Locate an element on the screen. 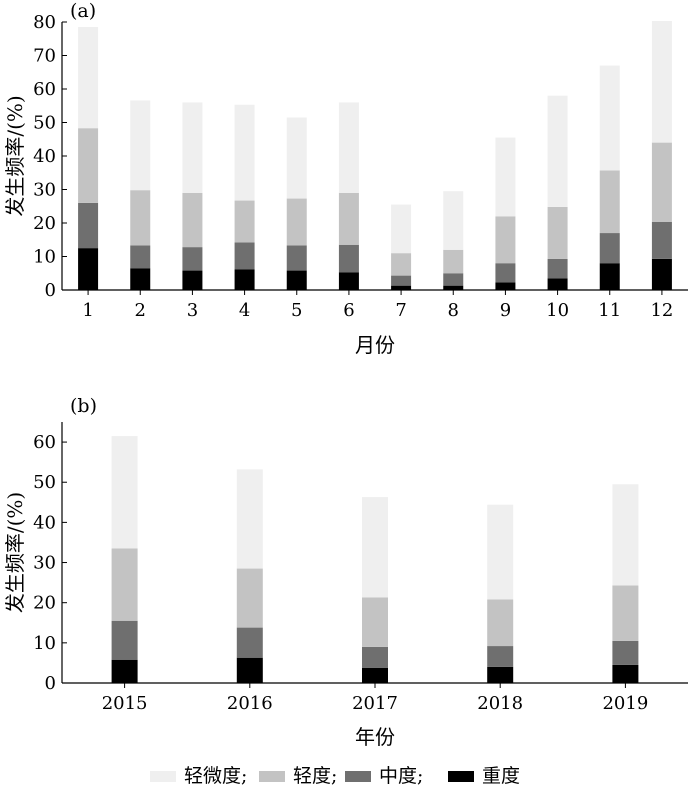  x-tick-label: 5 is located at coordinates (296, 310).